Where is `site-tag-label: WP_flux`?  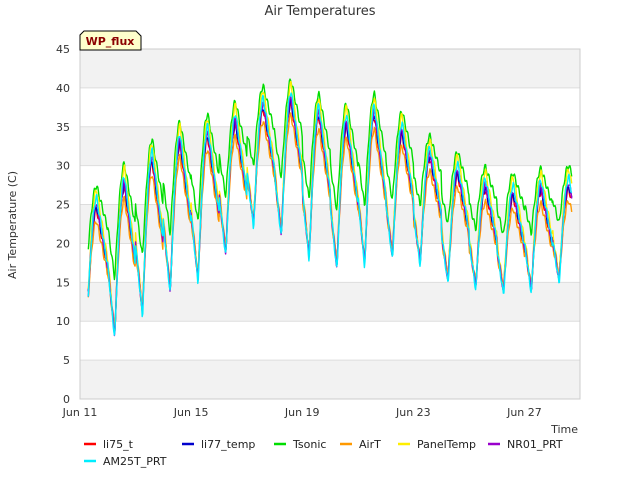 site-tag-label: WP_flux is located at coordinates (110, 41).